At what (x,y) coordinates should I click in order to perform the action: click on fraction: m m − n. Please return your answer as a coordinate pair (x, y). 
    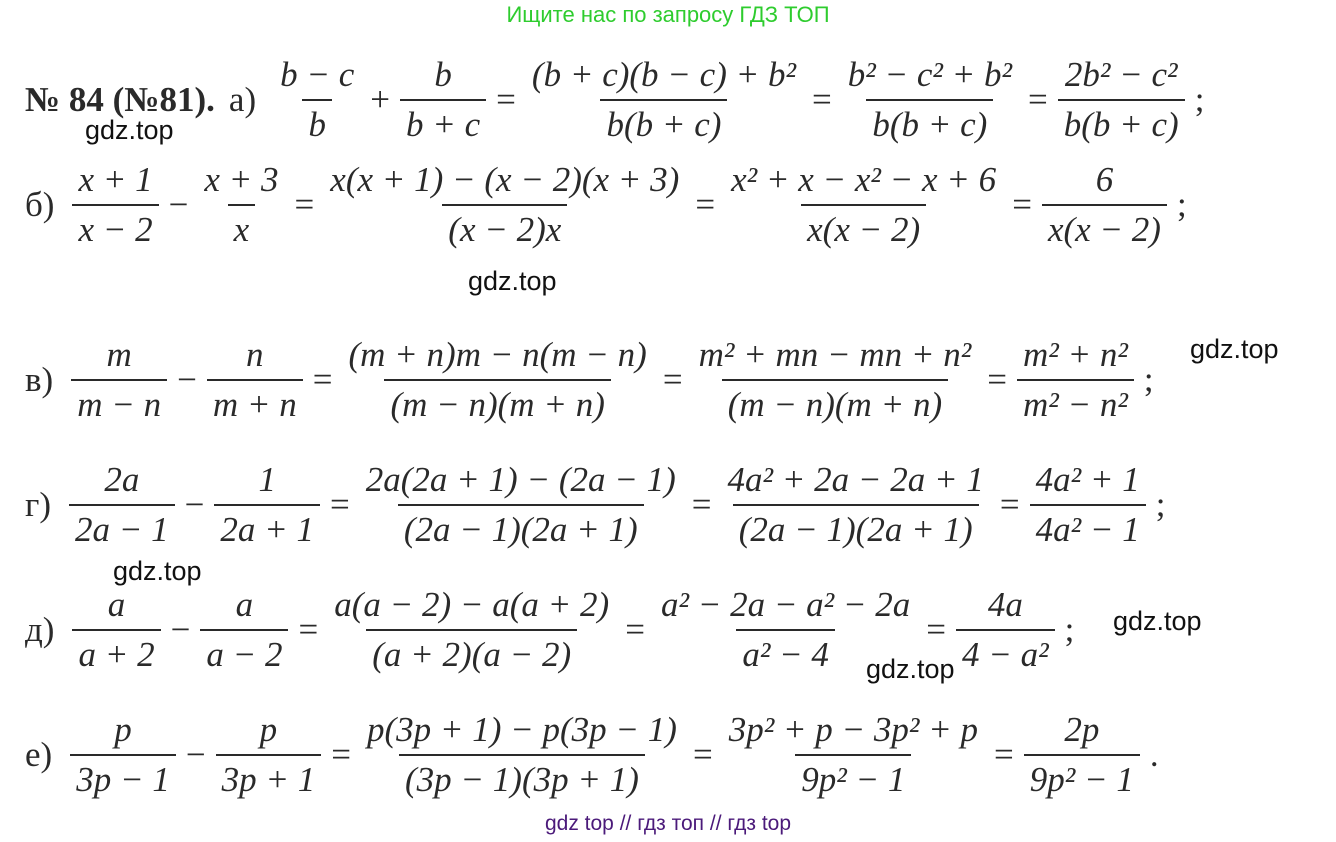
    Looking at the image, I should click on (119, 380).